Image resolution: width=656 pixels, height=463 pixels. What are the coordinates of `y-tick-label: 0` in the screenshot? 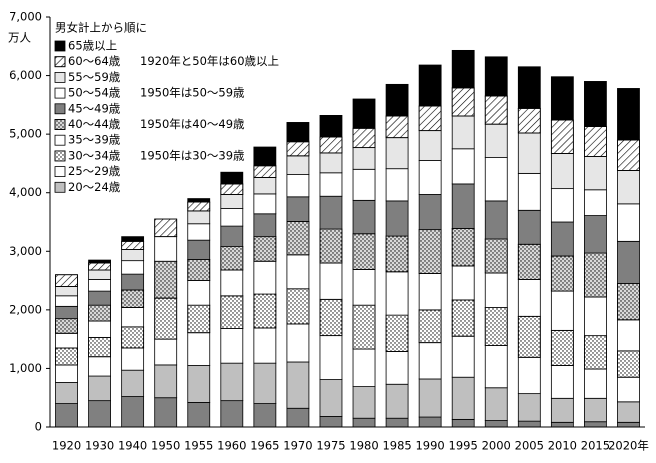 It's located at (38, 427).